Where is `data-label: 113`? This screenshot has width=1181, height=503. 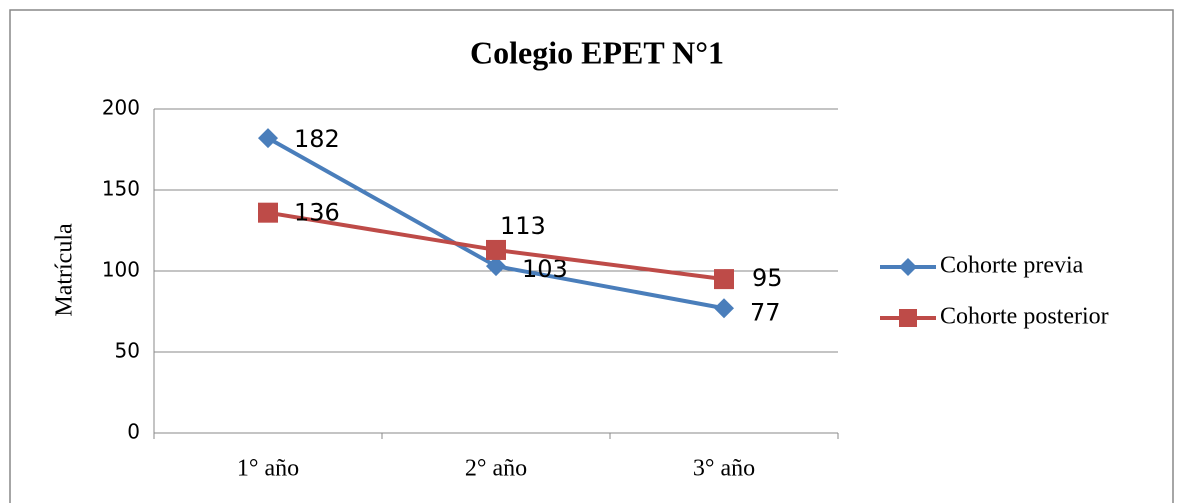
data-label: 113 is located at coordinates (523, 226).